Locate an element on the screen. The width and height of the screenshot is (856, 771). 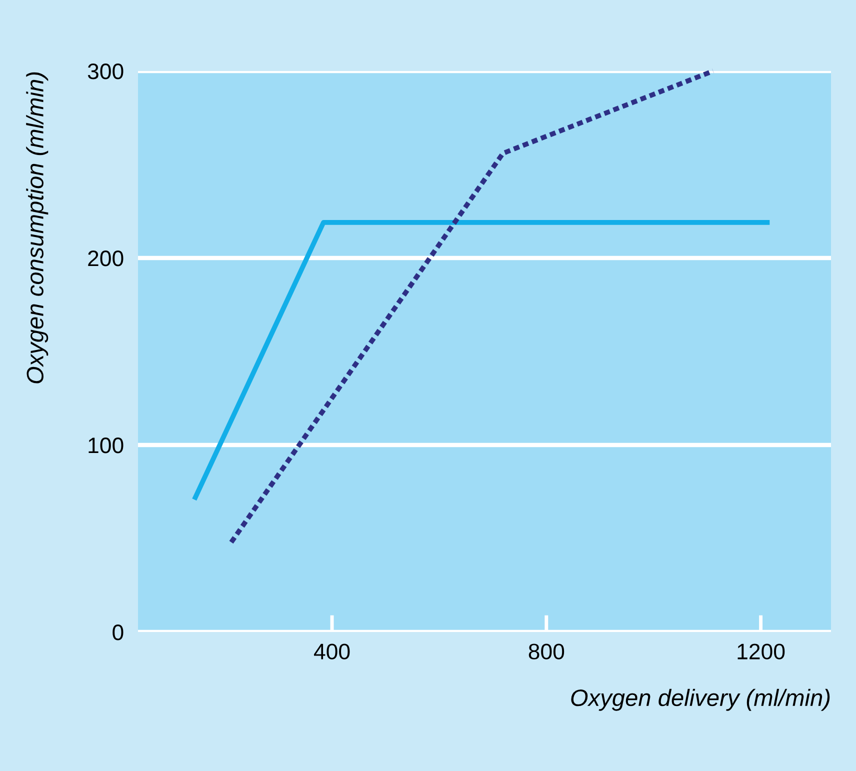
x-tick-label: 800 is located at coordinates (546, 652).